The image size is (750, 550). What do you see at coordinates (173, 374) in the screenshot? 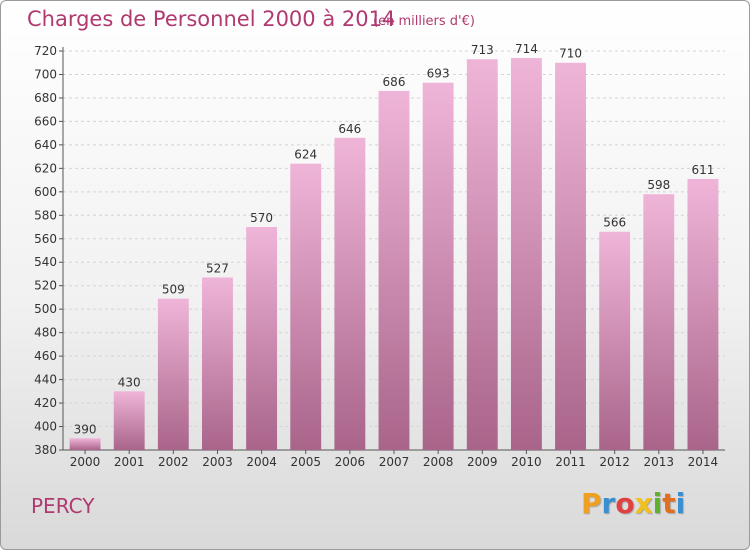
I see `bar-2002` at bounding box center [173, 374].